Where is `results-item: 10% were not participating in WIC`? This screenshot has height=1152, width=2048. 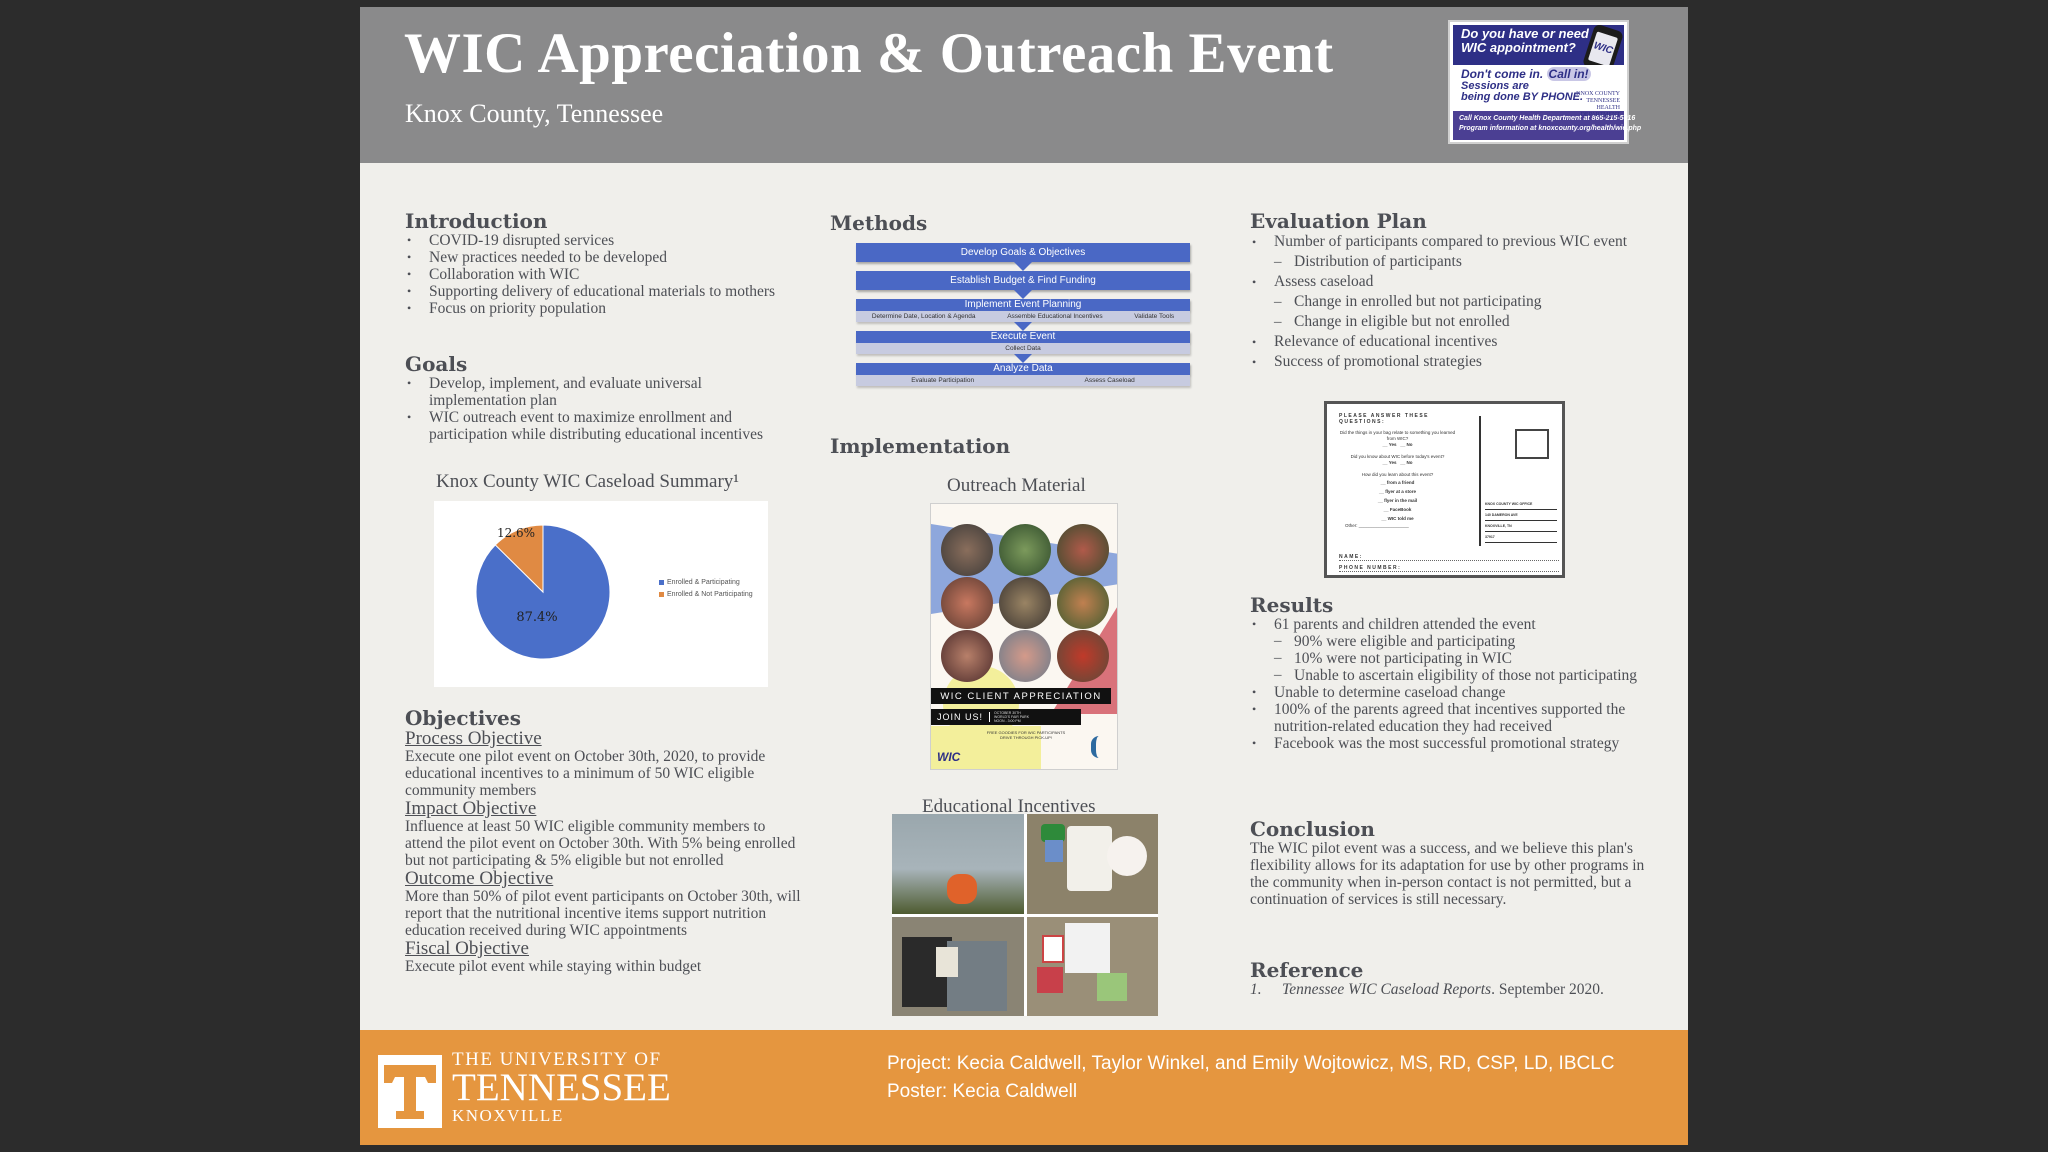 results-item: 10% were not participating in WIC is located at coordinates (1450, 658).